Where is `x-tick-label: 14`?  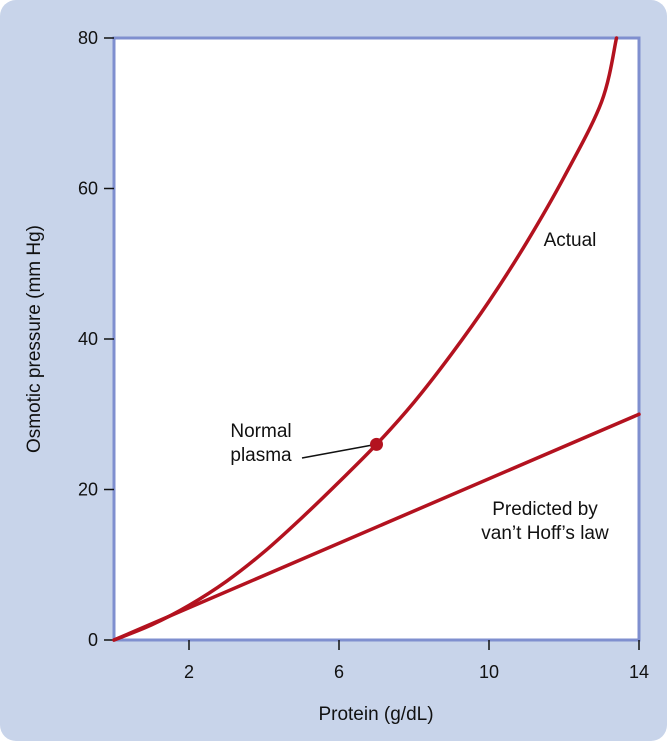
x-tick-label: 14 is located at coordinates (639, 672).